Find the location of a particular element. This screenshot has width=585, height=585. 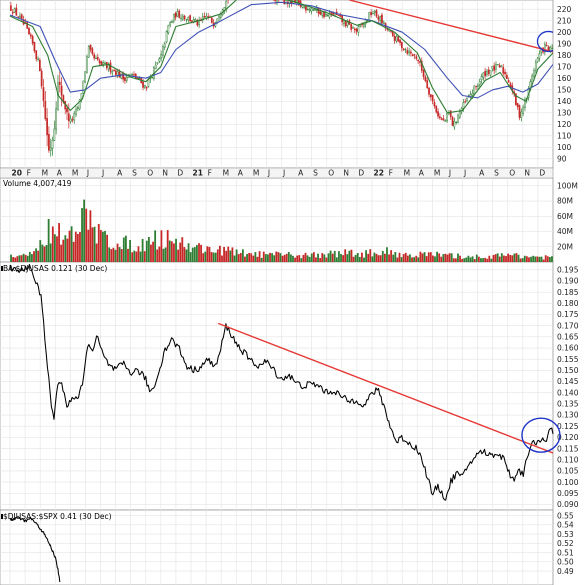

ratio2-y-tick-label: 0.49 is located at coordinates (565, 571).